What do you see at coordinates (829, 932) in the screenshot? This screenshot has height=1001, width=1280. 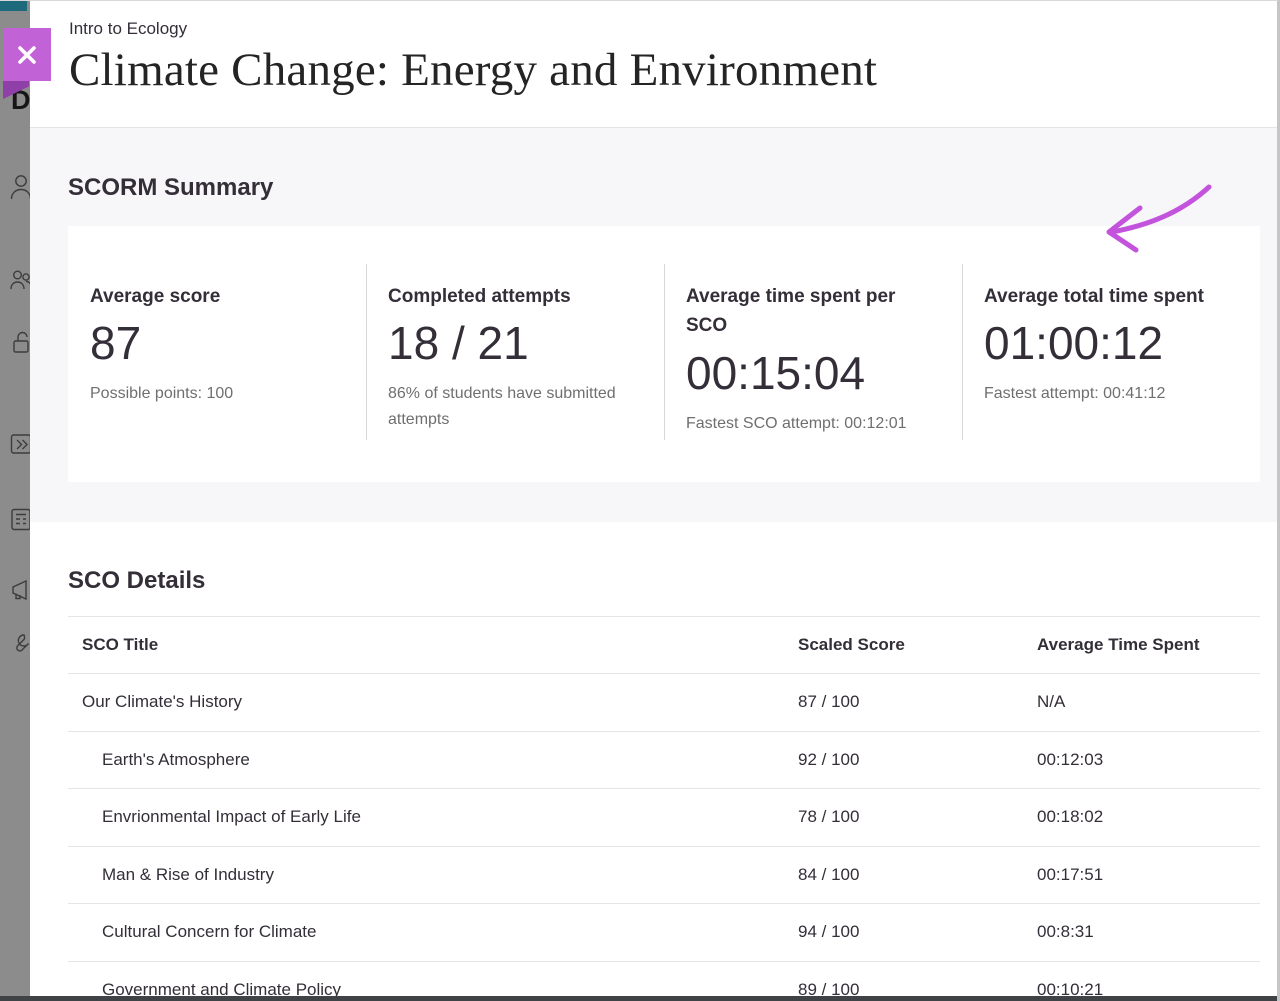 I see `sco-score: 94 / 100` at bounding box center [829, 932].